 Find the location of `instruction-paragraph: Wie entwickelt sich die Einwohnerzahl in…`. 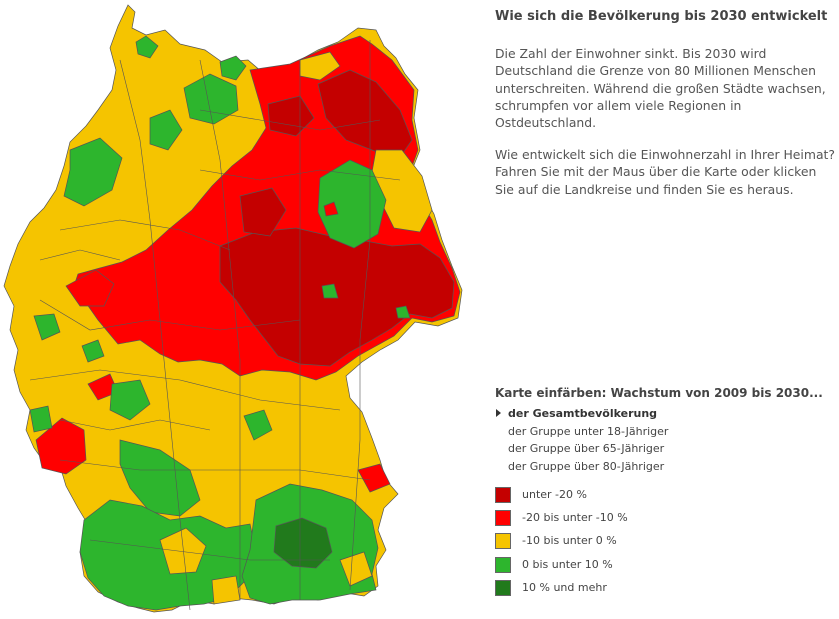

instruction-paragraph: Wie entwickelt sich die Einwohnerzahl in… is located at coordinates (665, 172).